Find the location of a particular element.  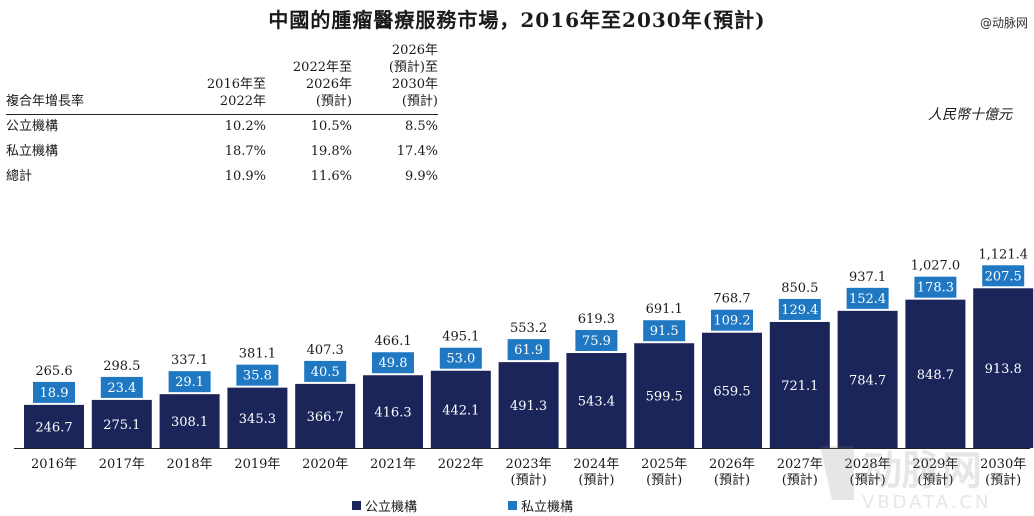

bar-public-value-label: 442.1 is located at coordinates (460, 410).